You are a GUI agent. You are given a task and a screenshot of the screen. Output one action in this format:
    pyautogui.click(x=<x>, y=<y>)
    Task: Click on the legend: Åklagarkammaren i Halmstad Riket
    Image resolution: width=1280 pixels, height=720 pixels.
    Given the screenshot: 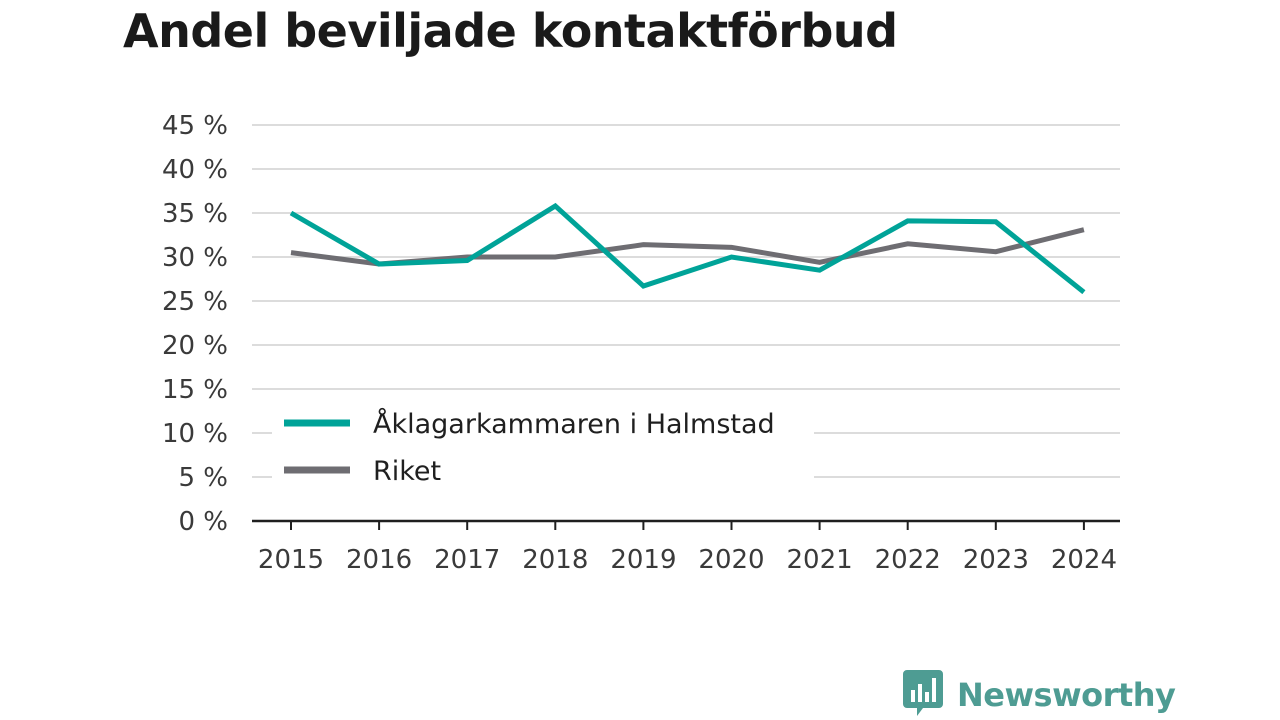 What is the action you would take?
    pyautogui.click(x=543, y=442)
    